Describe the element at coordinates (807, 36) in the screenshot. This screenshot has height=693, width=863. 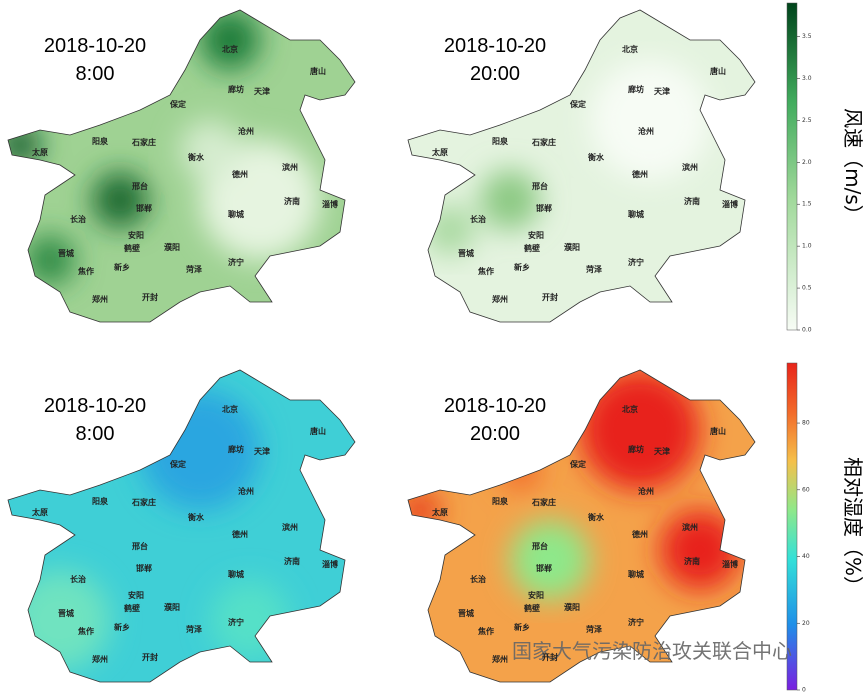
I see `colorbar-tick-label: 3.5` at that location.